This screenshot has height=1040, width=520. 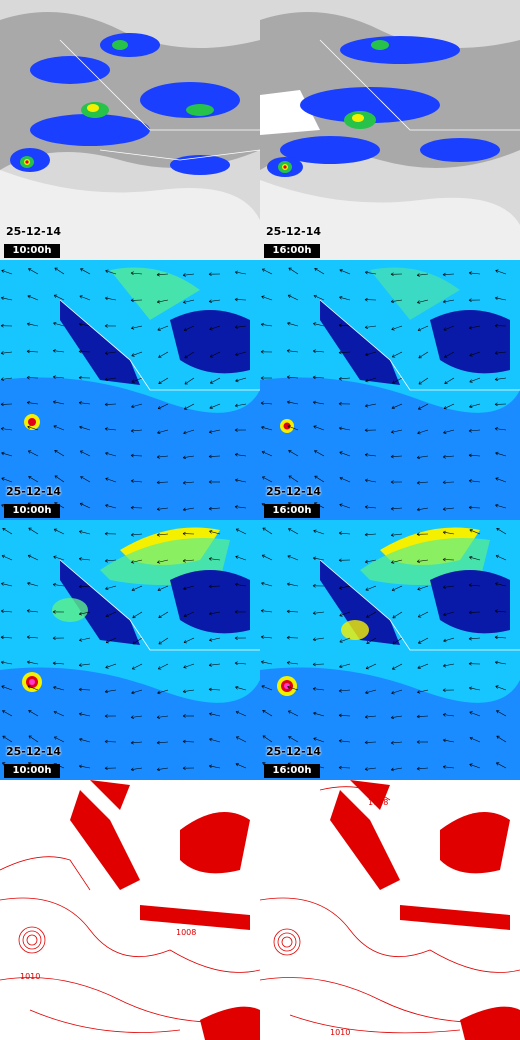 I want to click on timestamp: 25-12-14 10:00h, so click(x=32, y=501).